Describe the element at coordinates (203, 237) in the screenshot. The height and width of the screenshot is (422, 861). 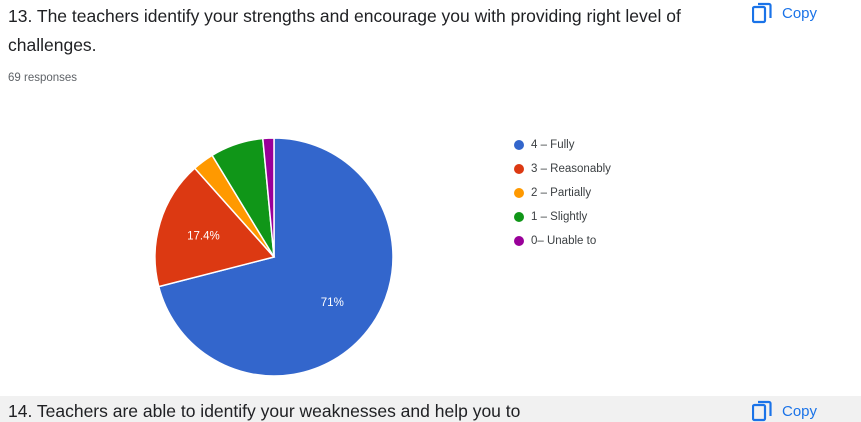
I see `slice-label-1: 17.4%` at that location.